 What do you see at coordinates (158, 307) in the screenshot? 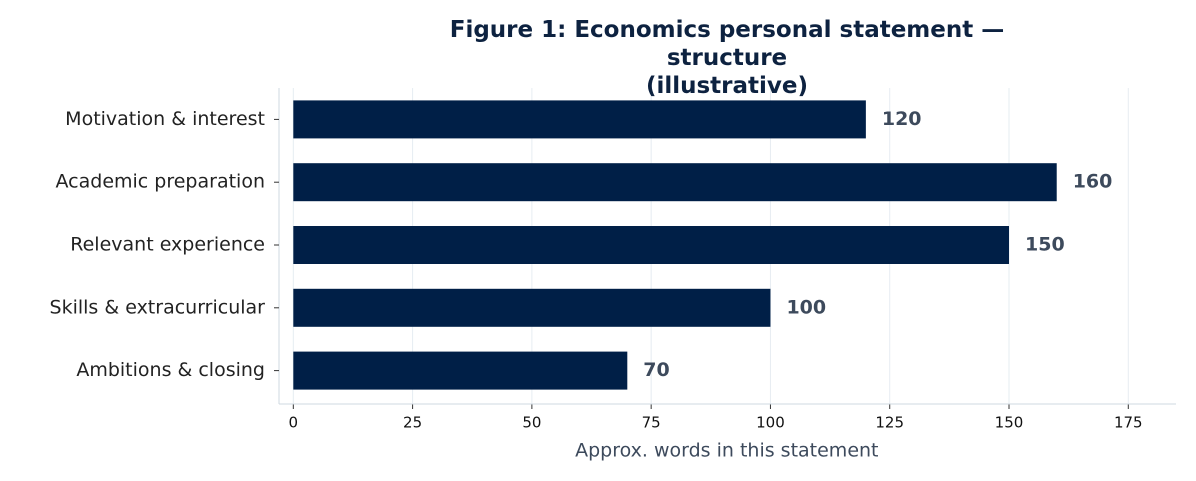
I see `y-tick-label: Skills & extracurricular` at bounding box center [158, 307].